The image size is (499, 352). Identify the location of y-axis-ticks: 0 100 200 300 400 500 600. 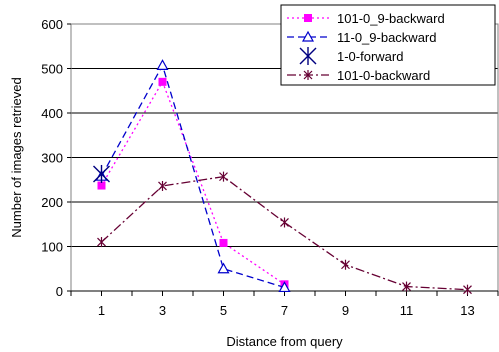
(56, 158).